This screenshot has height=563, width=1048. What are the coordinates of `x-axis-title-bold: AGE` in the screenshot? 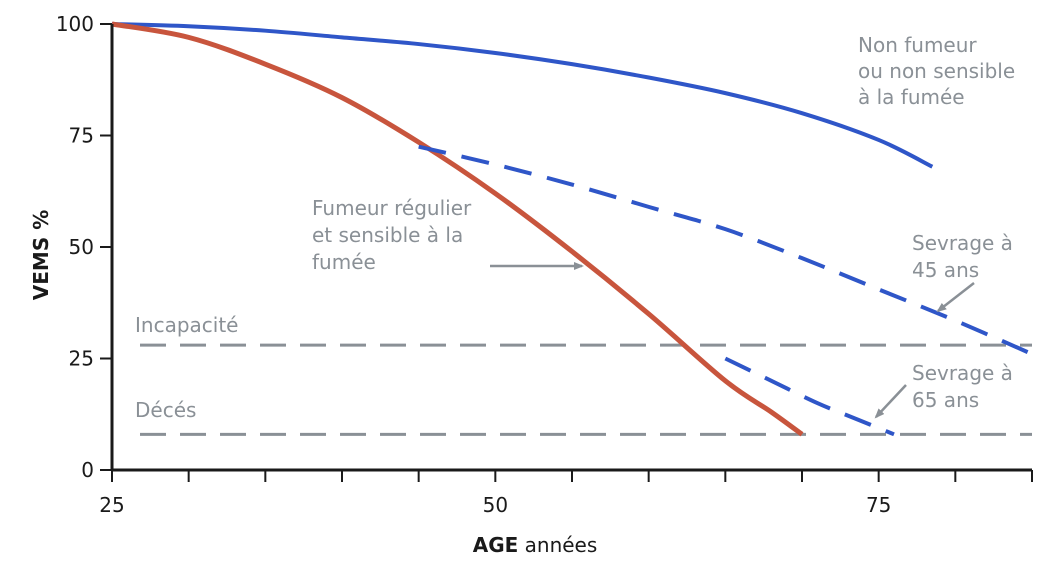 It's located at (496, 545).